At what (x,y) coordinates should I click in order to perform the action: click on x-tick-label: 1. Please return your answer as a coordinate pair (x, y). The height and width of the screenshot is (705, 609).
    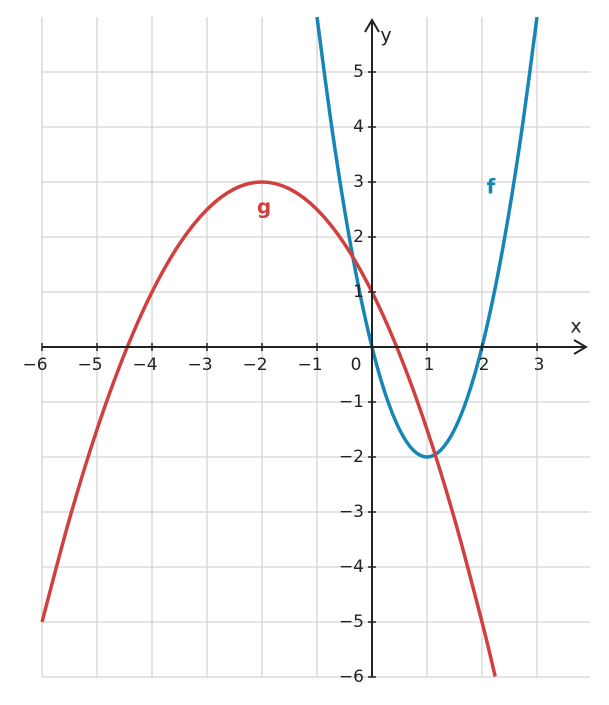
    Looking at the image, I should click on (429, 365).